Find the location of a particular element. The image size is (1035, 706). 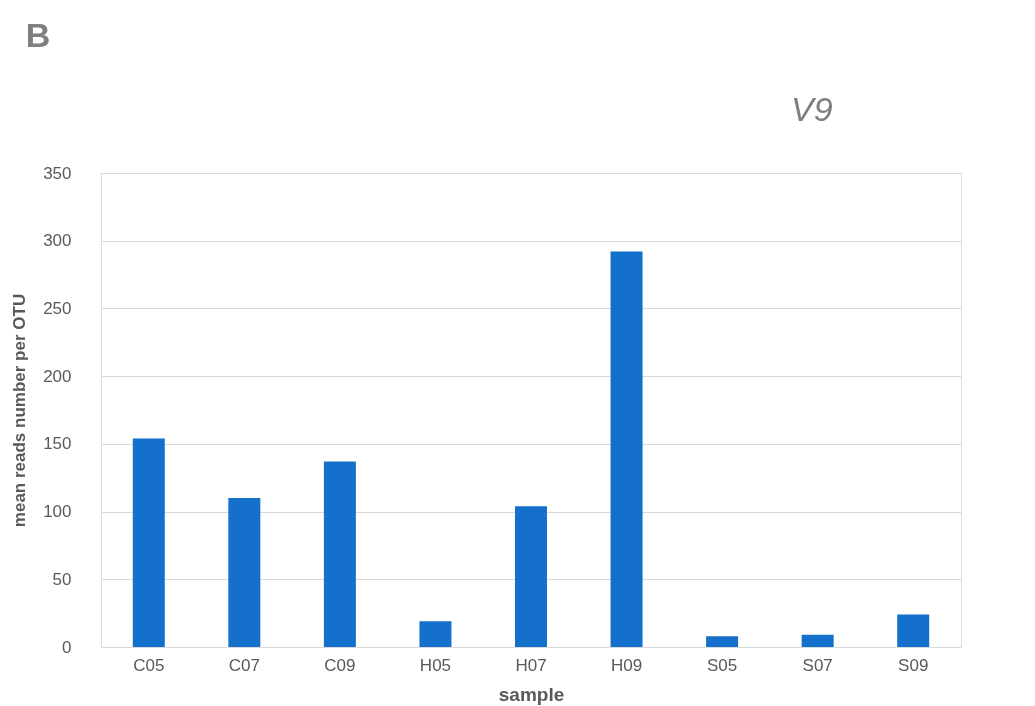

x-tick-label: H07 is located at coordinates (531, 665).